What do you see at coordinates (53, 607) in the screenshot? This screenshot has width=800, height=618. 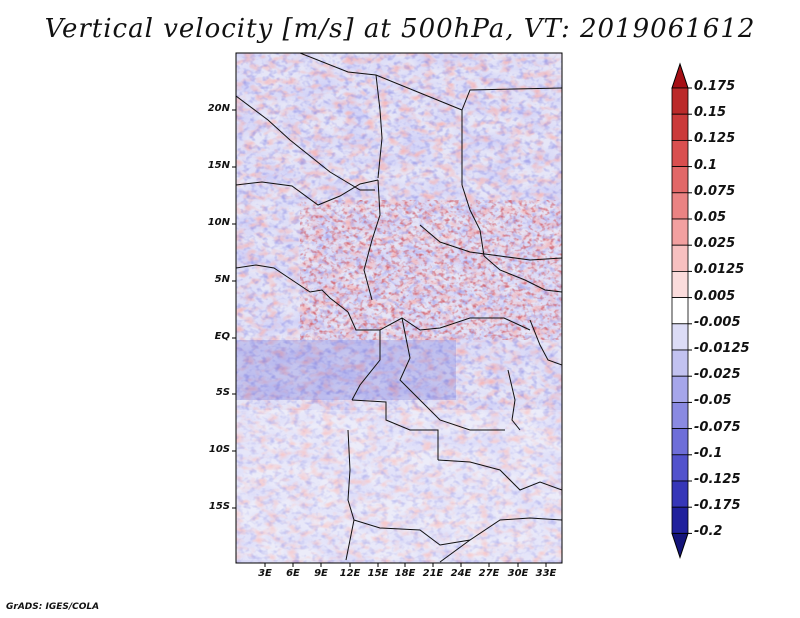 I see `grads-credit: GrADS: IGES/COLA` at bounding box center [53, 607].